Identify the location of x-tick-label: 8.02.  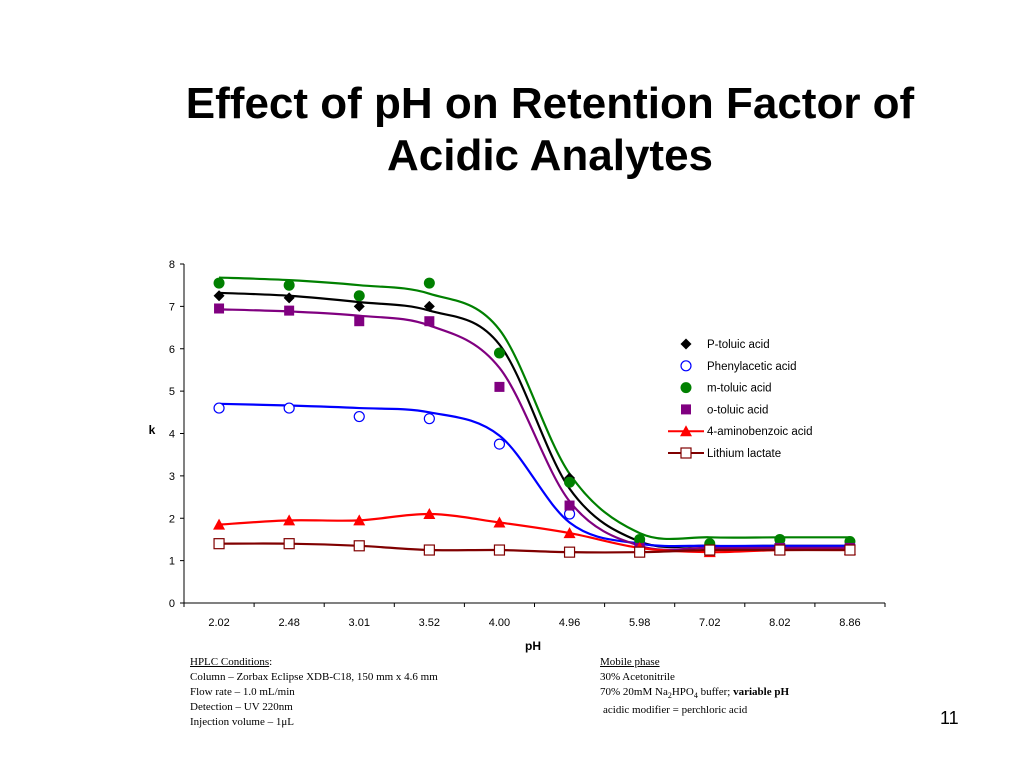
(779, 623).